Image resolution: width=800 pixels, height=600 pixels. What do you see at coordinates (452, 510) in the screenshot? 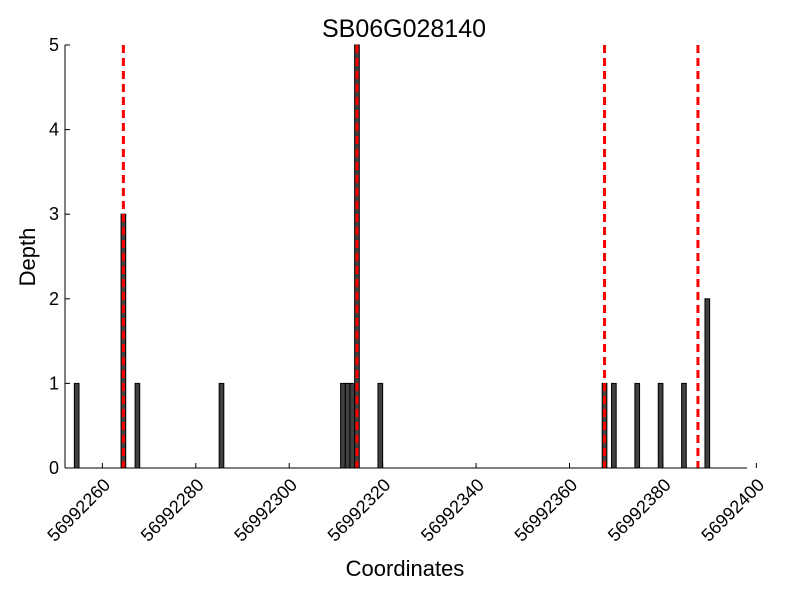
I see `x-tick-label: 56992340` at bounding box center [452, 510].